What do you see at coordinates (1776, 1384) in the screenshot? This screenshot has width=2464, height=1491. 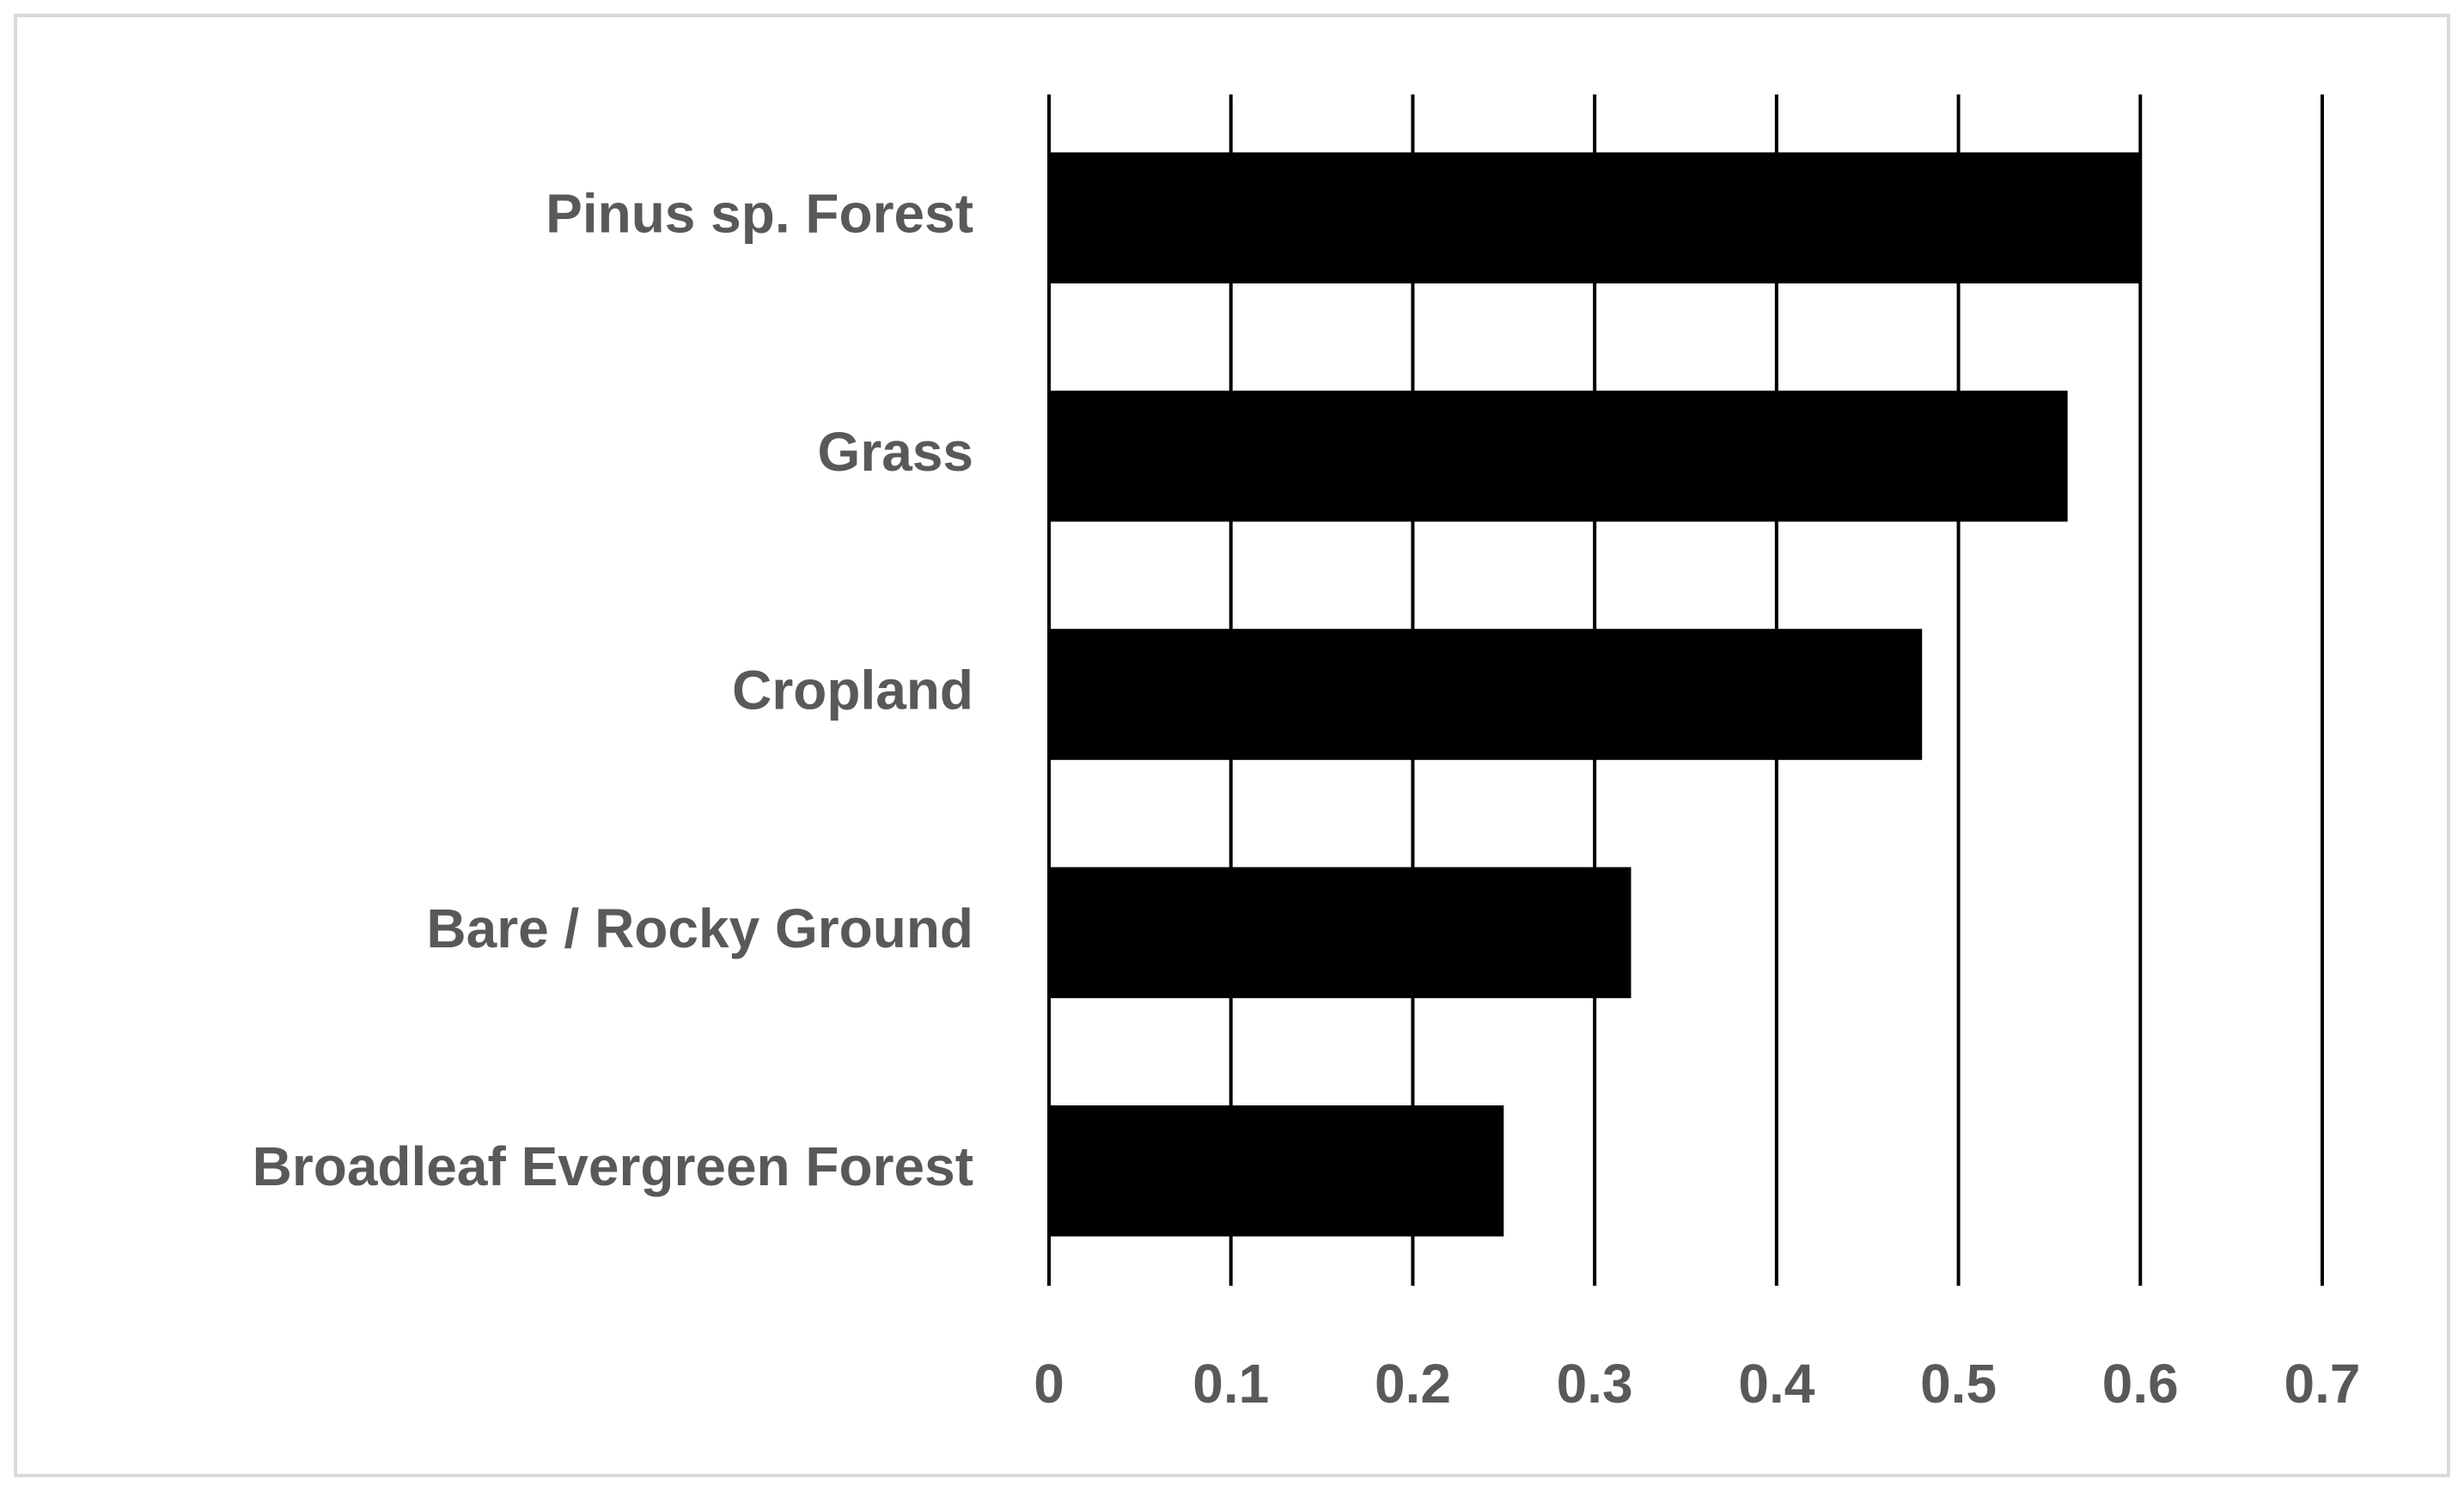 I see `x-tick-label: 0.4` at bounding box center [1776, 1384].